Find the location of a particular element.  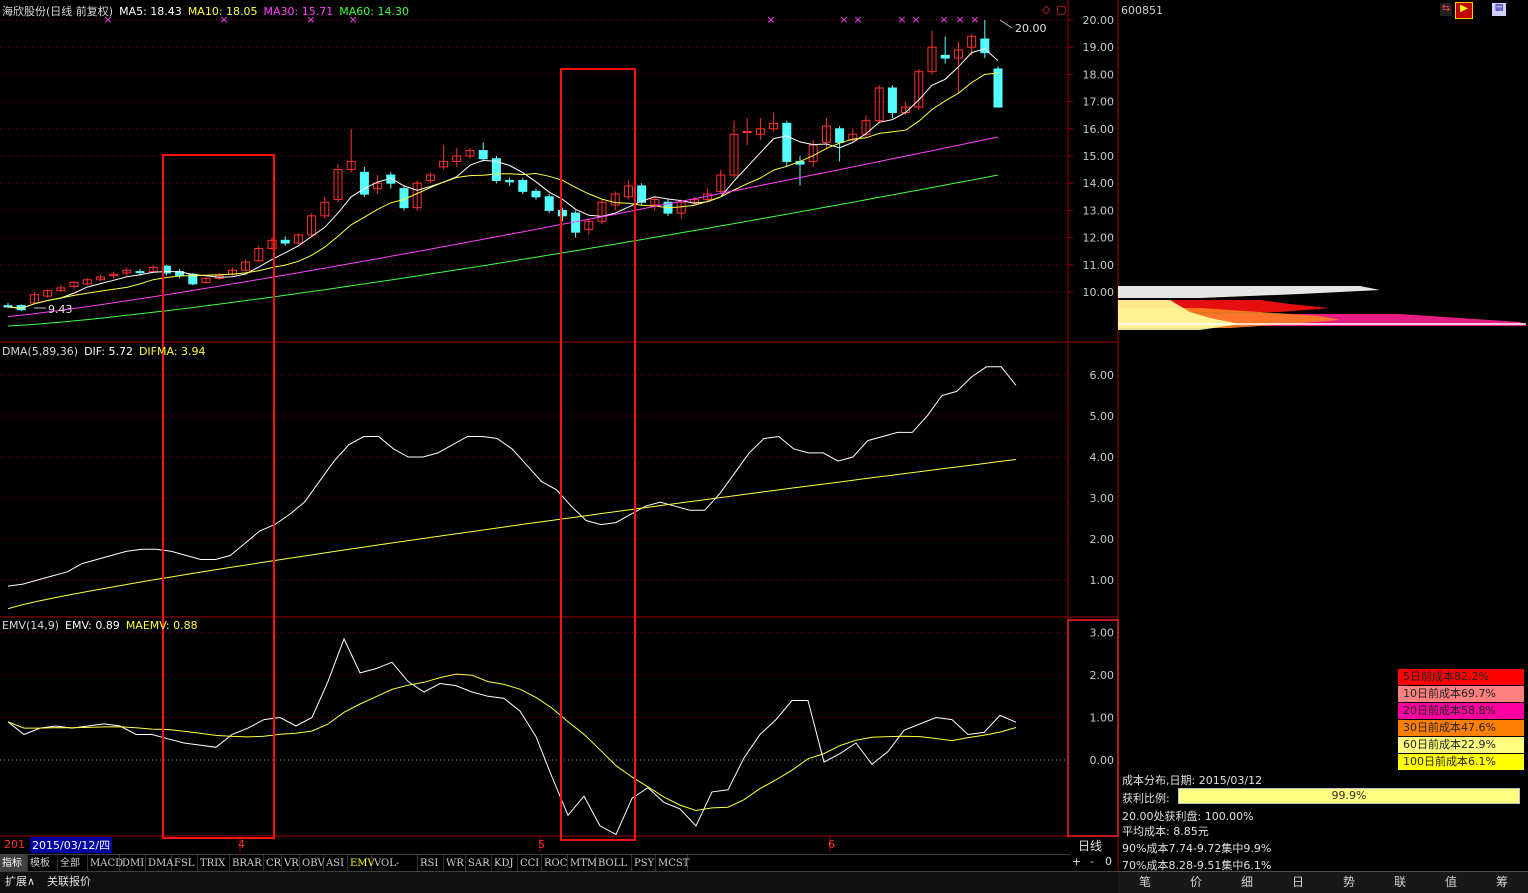

tab-emv: EMV is located at coordinates (361, 863).